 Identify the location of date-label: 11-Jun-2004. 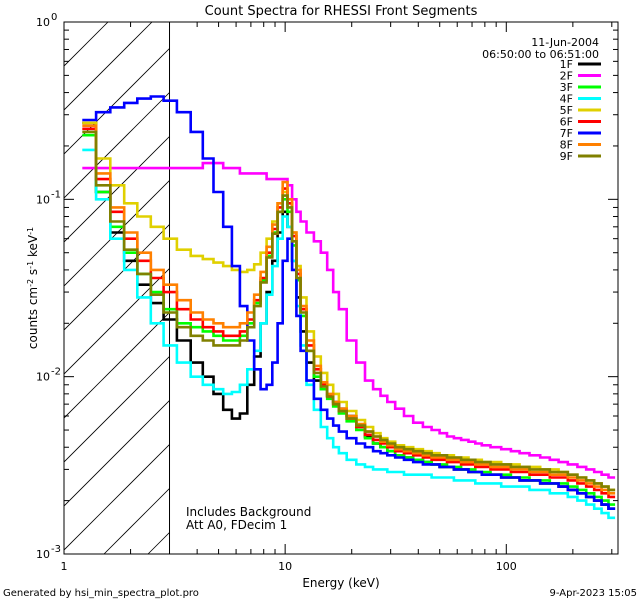
(565, 42).